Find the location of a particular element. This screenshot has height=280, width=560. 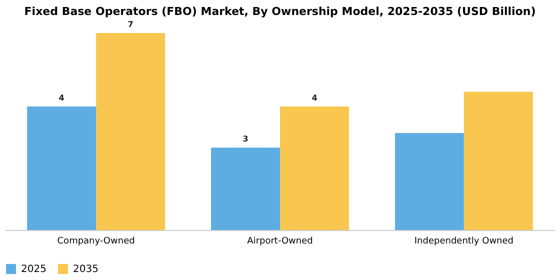

x-tick-label: Company-Owned is located at coordinates (96, 241).